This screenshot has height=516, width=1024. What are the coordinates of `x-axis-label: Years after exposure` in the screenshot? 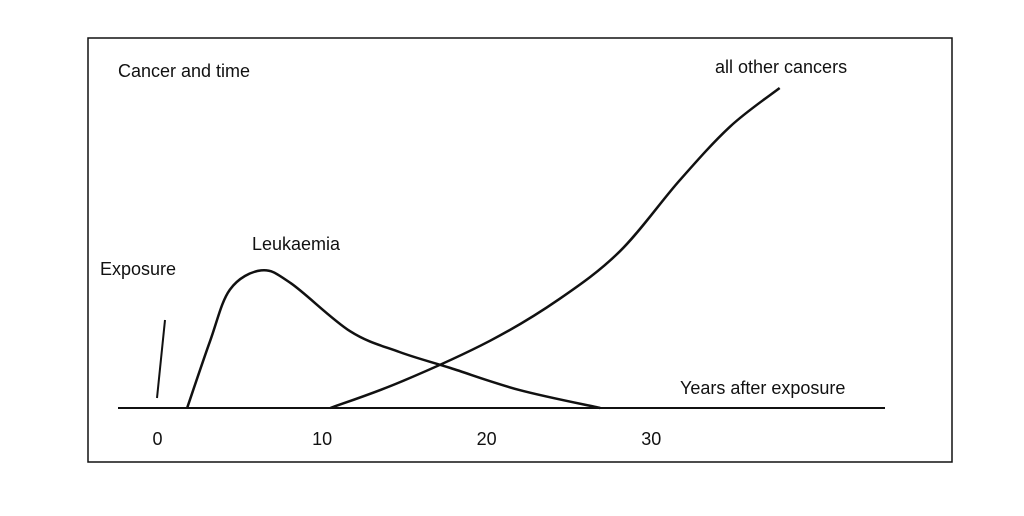 It's located at (762, 388).